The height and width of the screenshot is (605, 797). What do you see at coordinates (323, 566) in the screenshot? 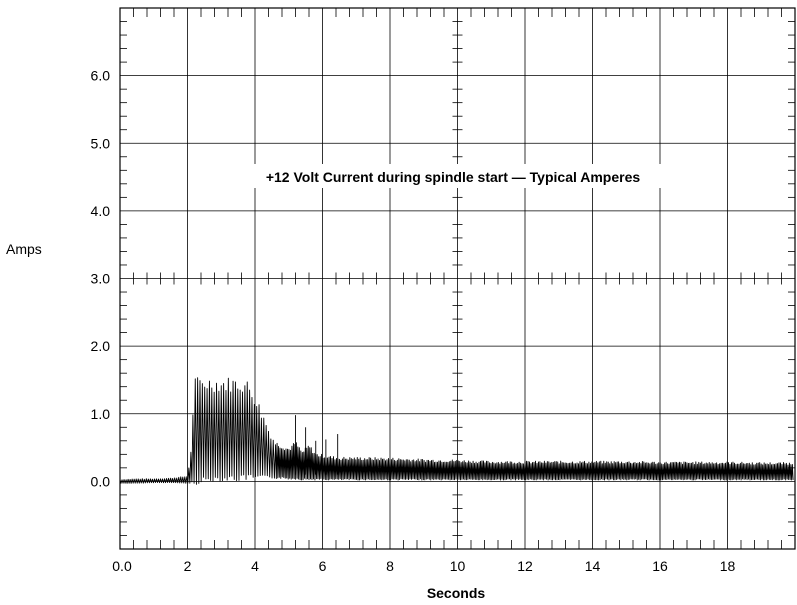
I see `x-tick-label: 6` at bounding box center [323, 566].